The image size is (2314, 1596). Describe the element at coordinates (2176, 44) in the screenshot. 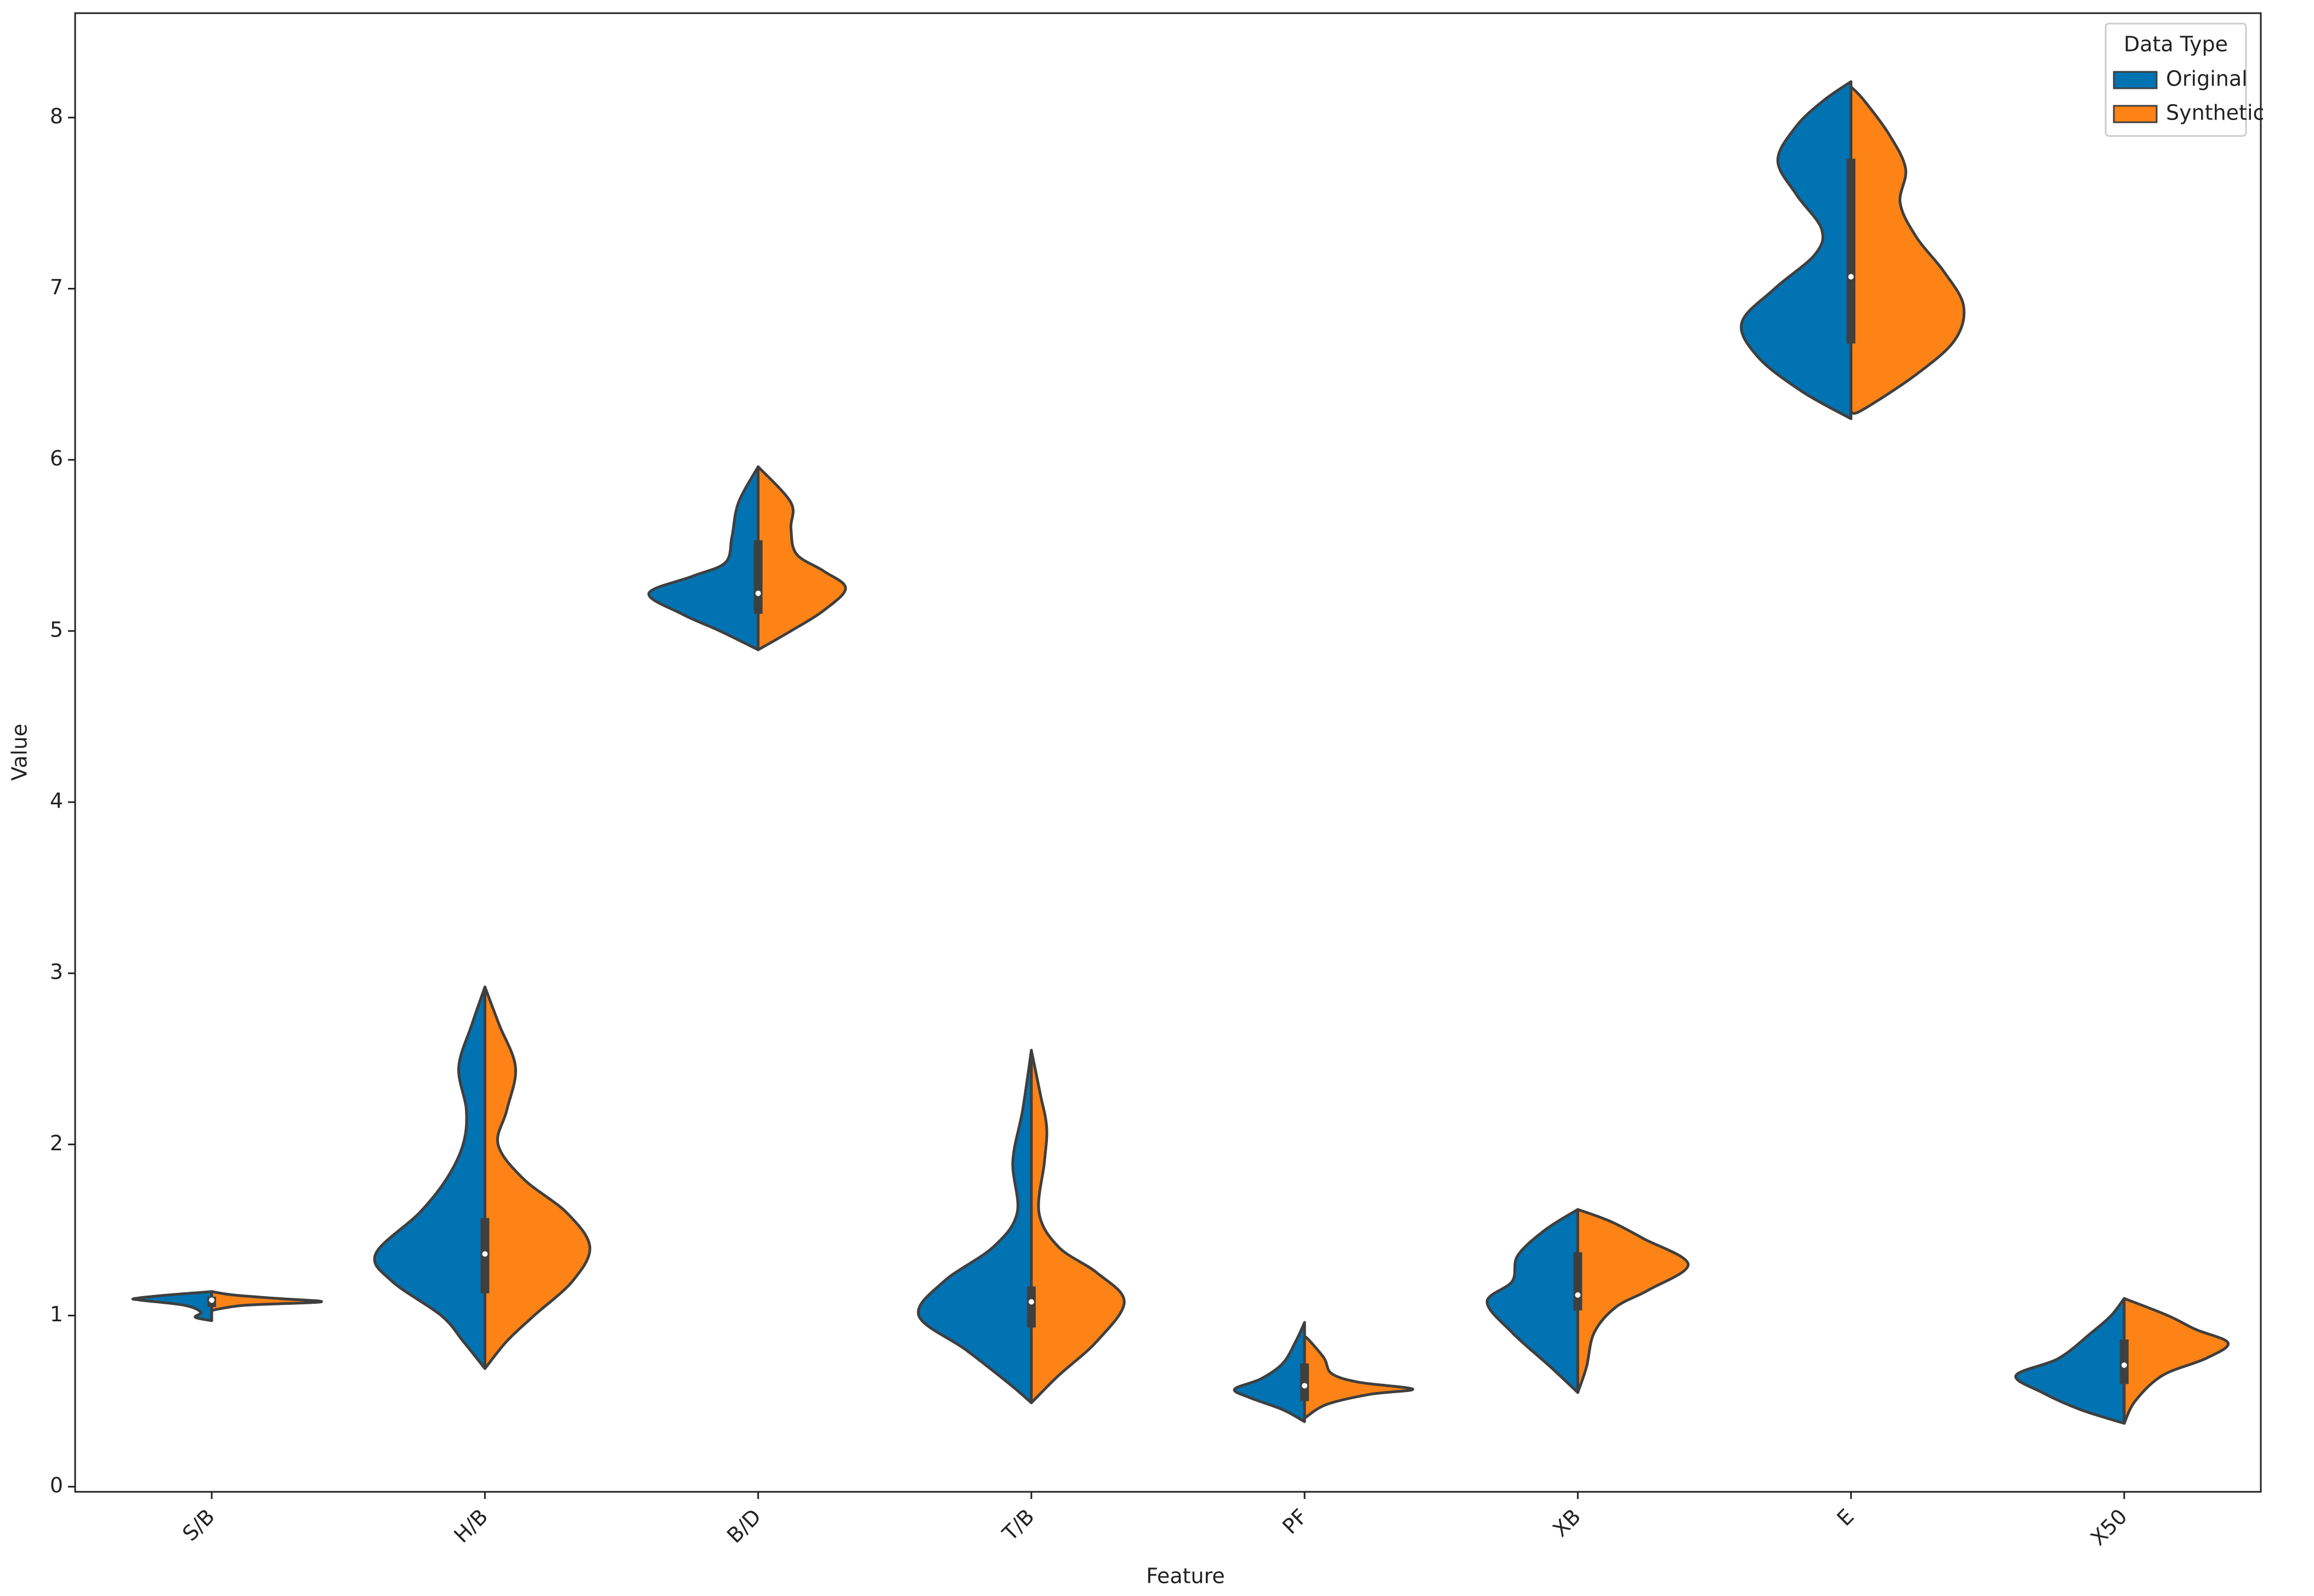

I see `legend-title: Data Type` at that location.